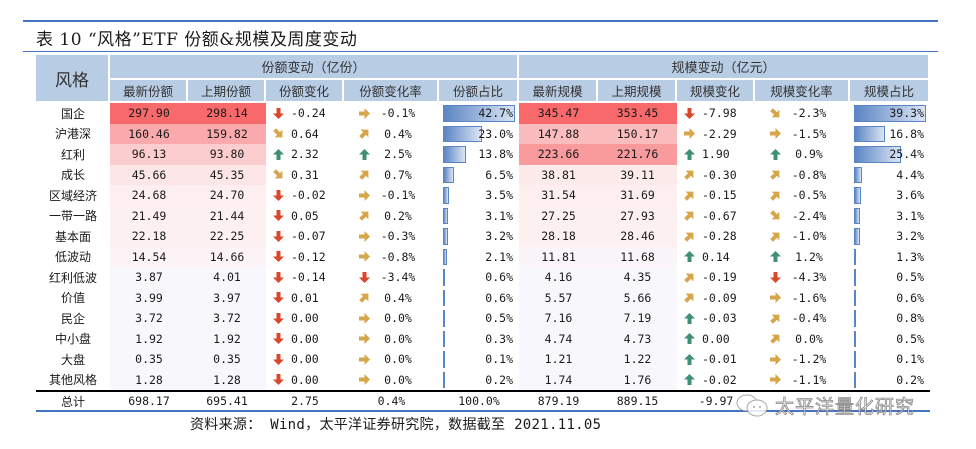 This screenshot has height=449, width=976. I want to click on scale-rate-cell: -4.3%, so click(802, 277).